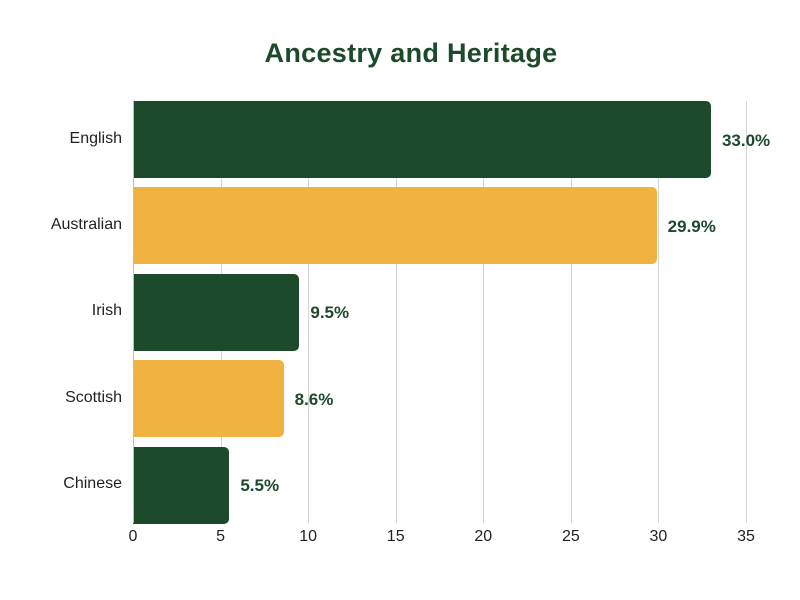 The image size is (800, 600). Describe the element at coordinates (260, 486) in the screenshot. I see `value-label: 5.5%` at that location.